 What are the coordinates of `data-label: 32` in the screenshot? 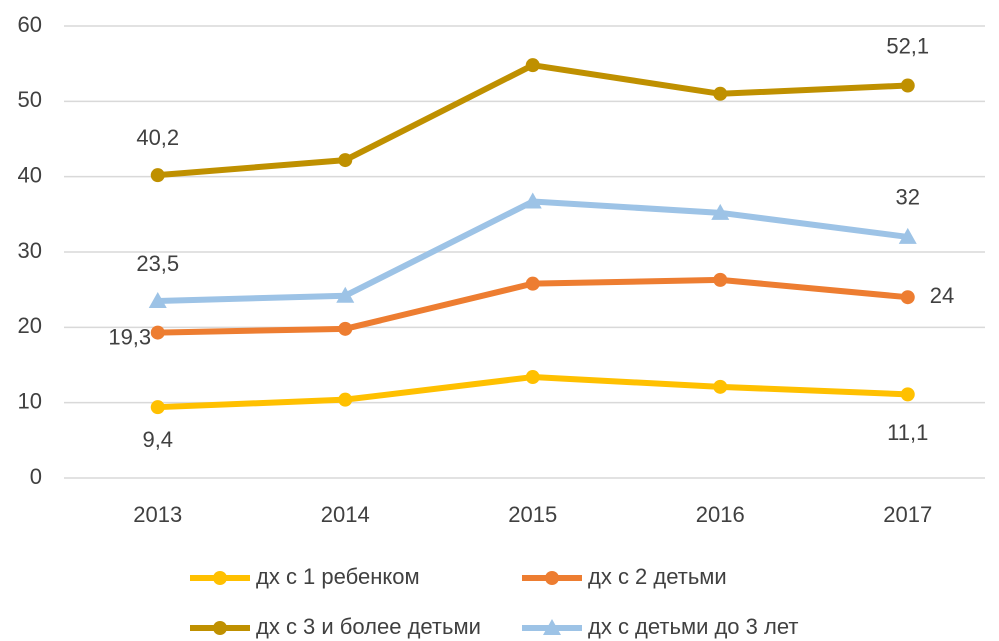 It's located at (908, 197).